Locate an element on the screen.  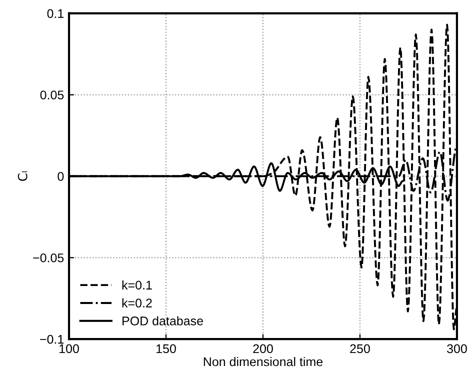
y-tick-label: −0.1 is located at coordinates (52, 339).